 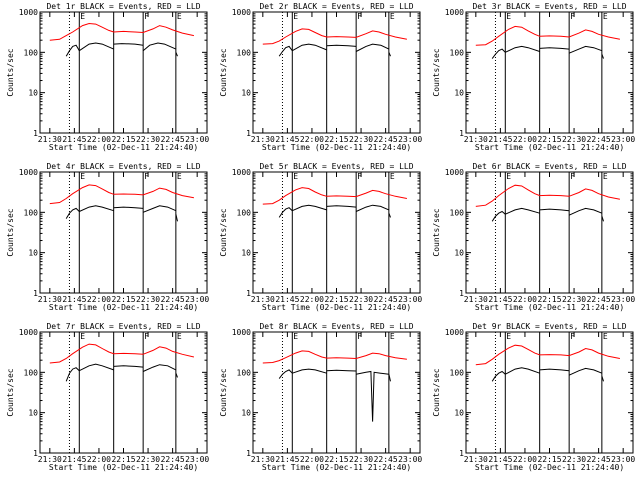 What do you see at coordinates (123, 326) in the screenshot?
I see `chart-title: Det 7r BLACK = Events, RED = LLD` at bounding box center [123, 326].